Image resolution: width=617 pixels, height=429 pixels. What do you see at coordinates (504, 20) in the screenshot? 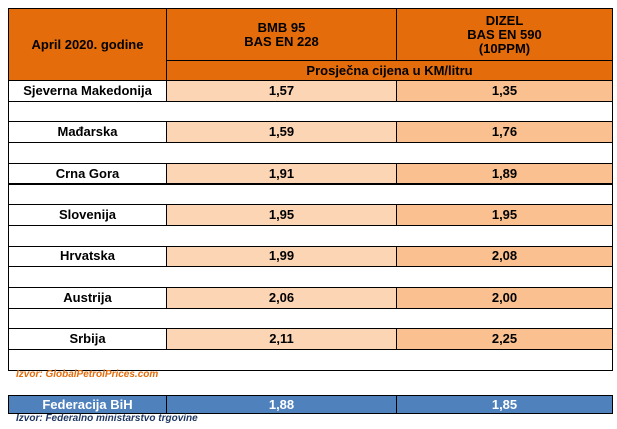
I see `header-line: DIZEL` at bounding box center [504, 20].